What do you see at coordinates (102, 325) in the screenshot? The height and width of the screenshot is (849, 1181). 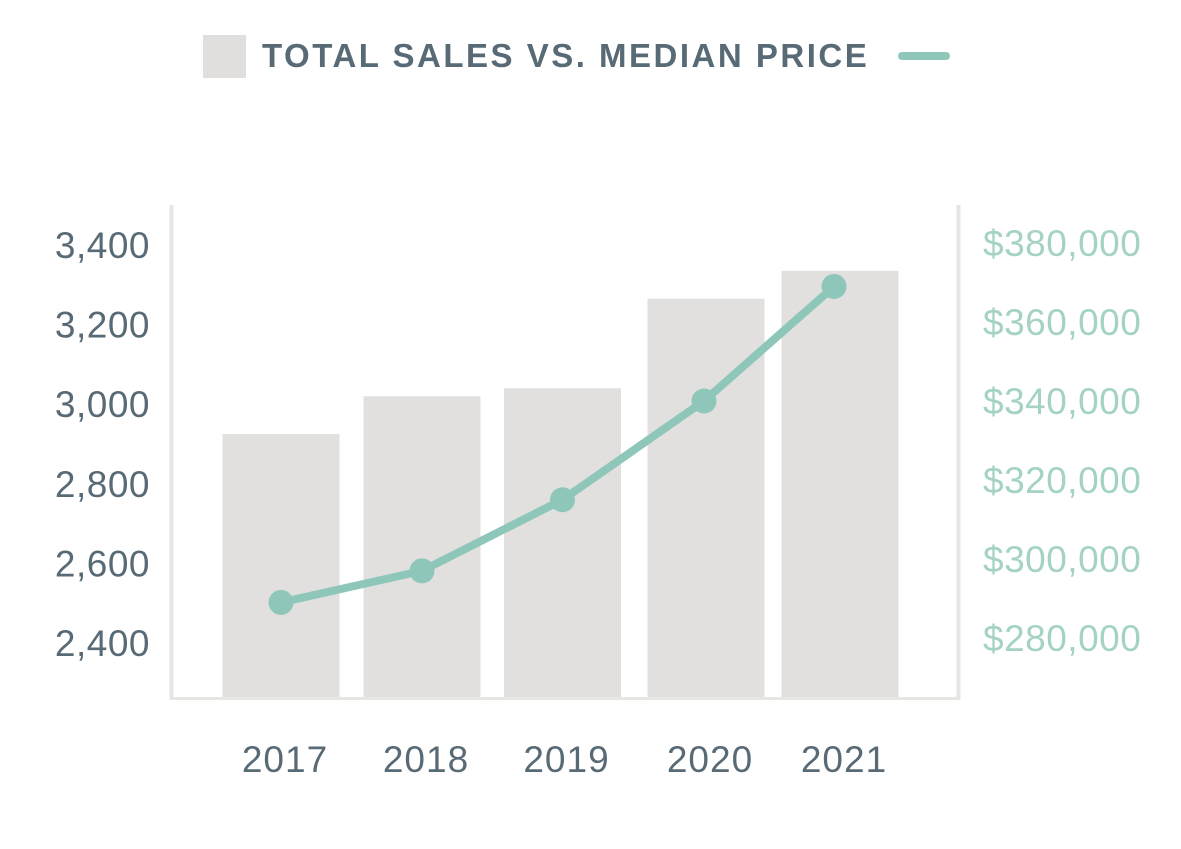 I see `left-axis-label: 3,200` at bounding box center [102, 325].